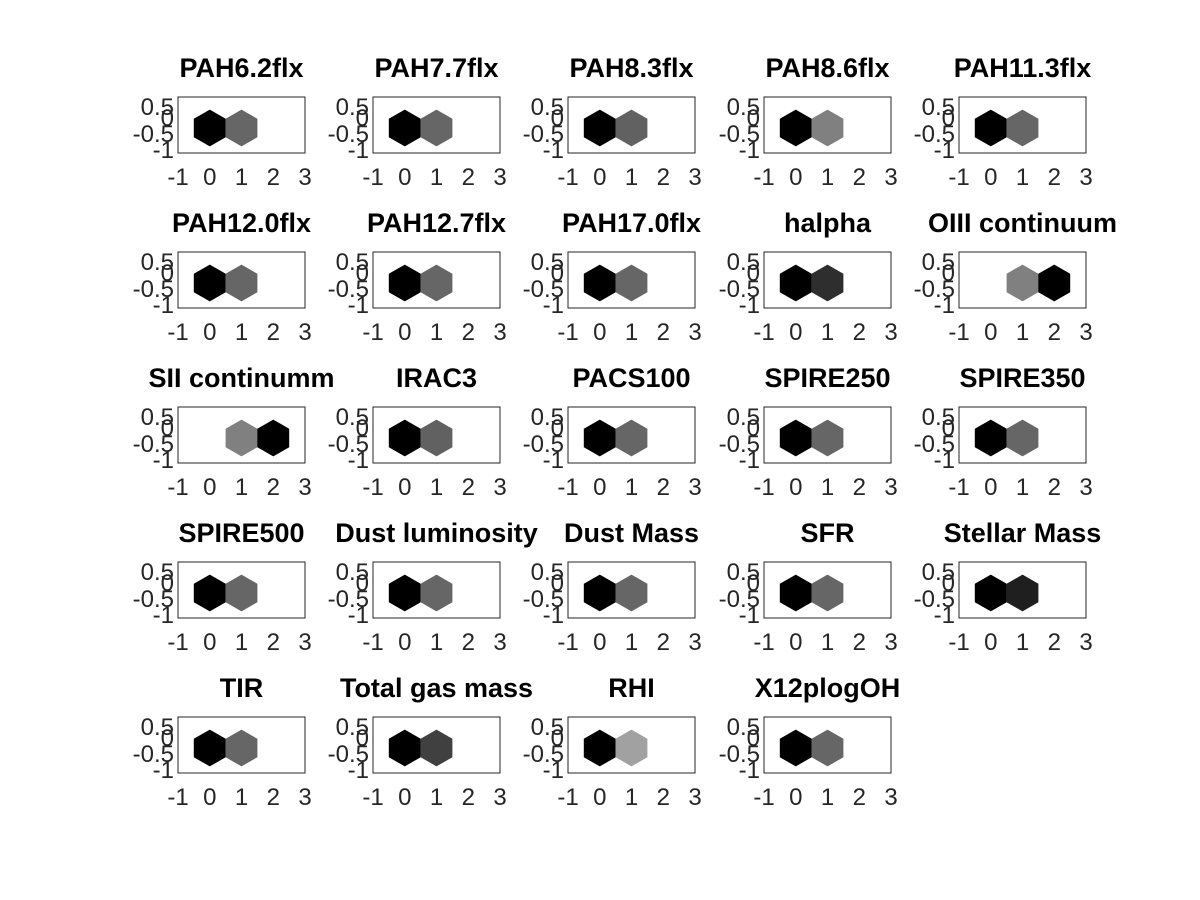  I want to click on subplot: PAH11.3flx-1 0 1 2 30.50-0.5-1, so click(1003, 122).